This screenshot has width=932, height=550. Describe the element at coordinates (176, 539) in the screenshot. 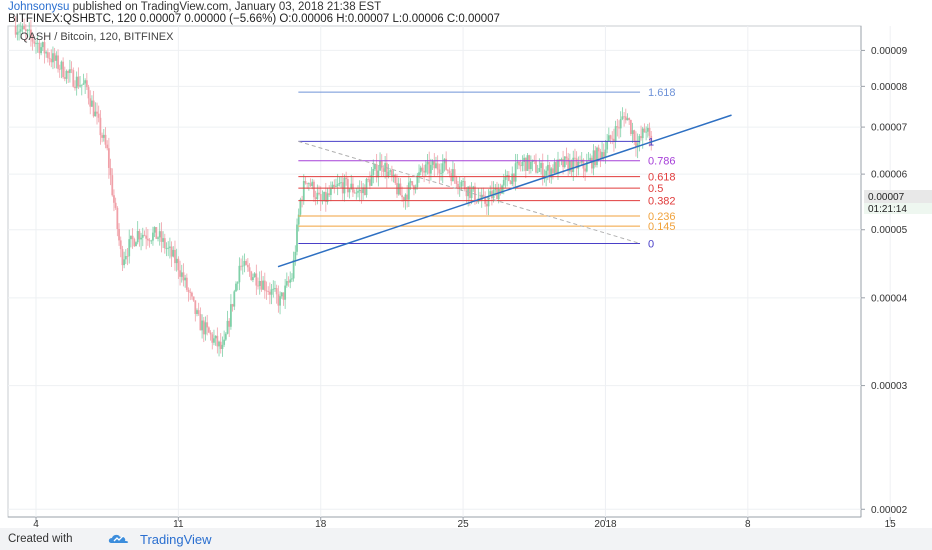

I see `tradingview-brand-link: TradingView` at that location.